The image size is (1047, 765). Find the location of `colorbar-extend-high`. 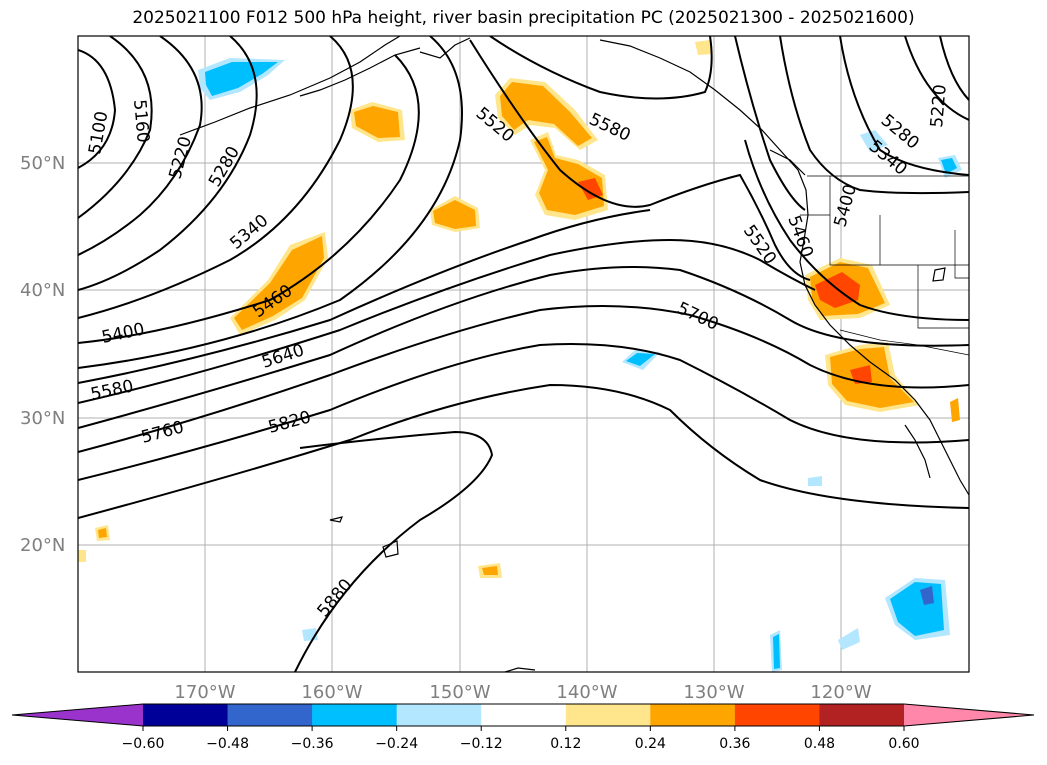

colorbar-extend-high is located at coordinates (969, 715).